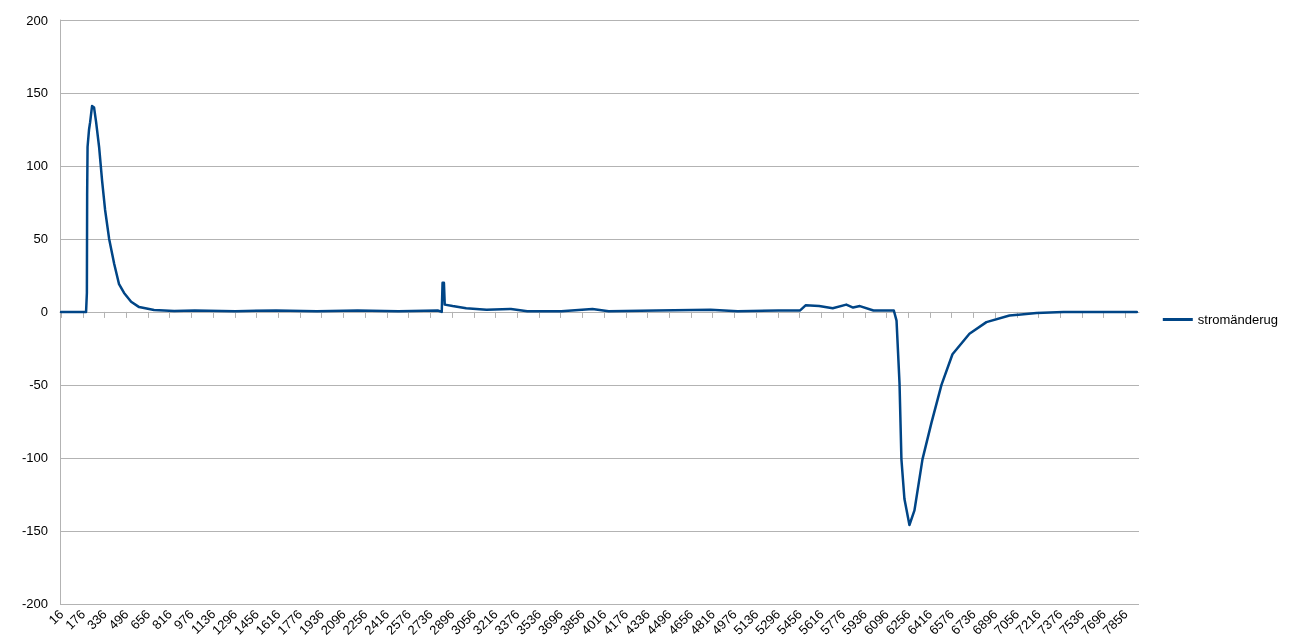 The height and width of the screenshot is (639, 1295). I want to click on y-tick-label: 0, so click(44, 312).